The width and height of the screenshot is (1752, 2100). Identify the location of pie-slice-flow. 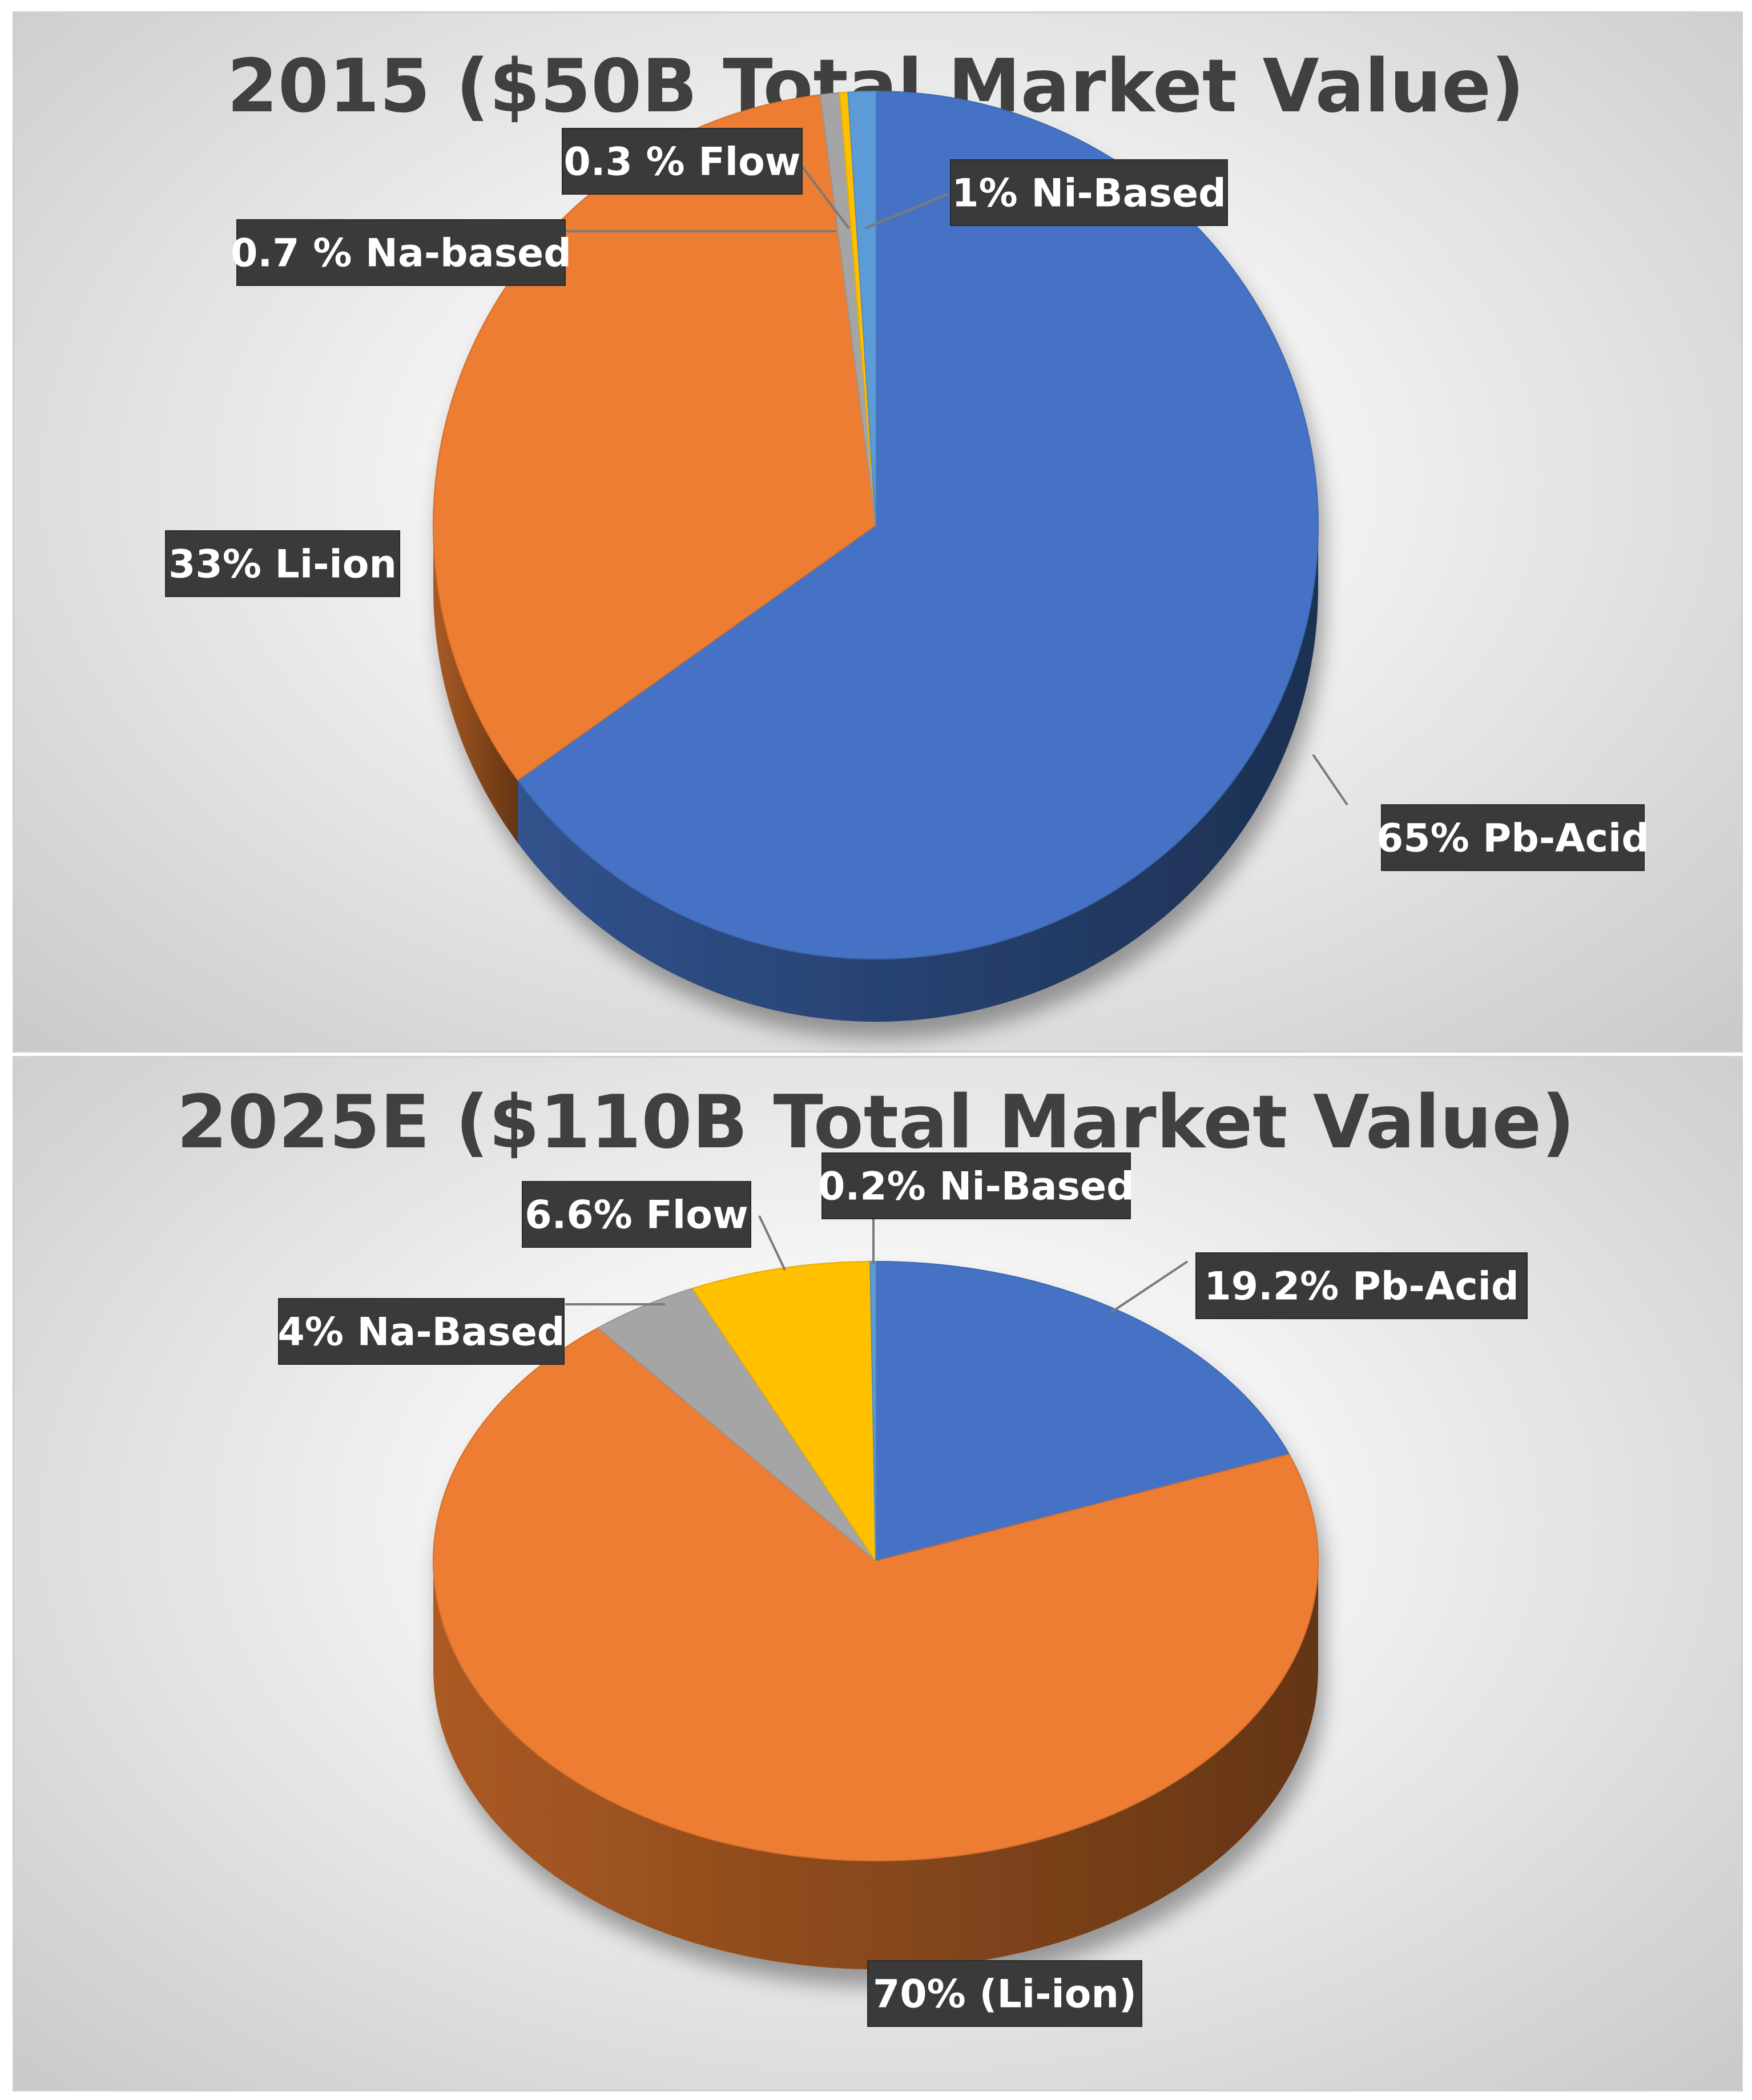
(784, 1412).